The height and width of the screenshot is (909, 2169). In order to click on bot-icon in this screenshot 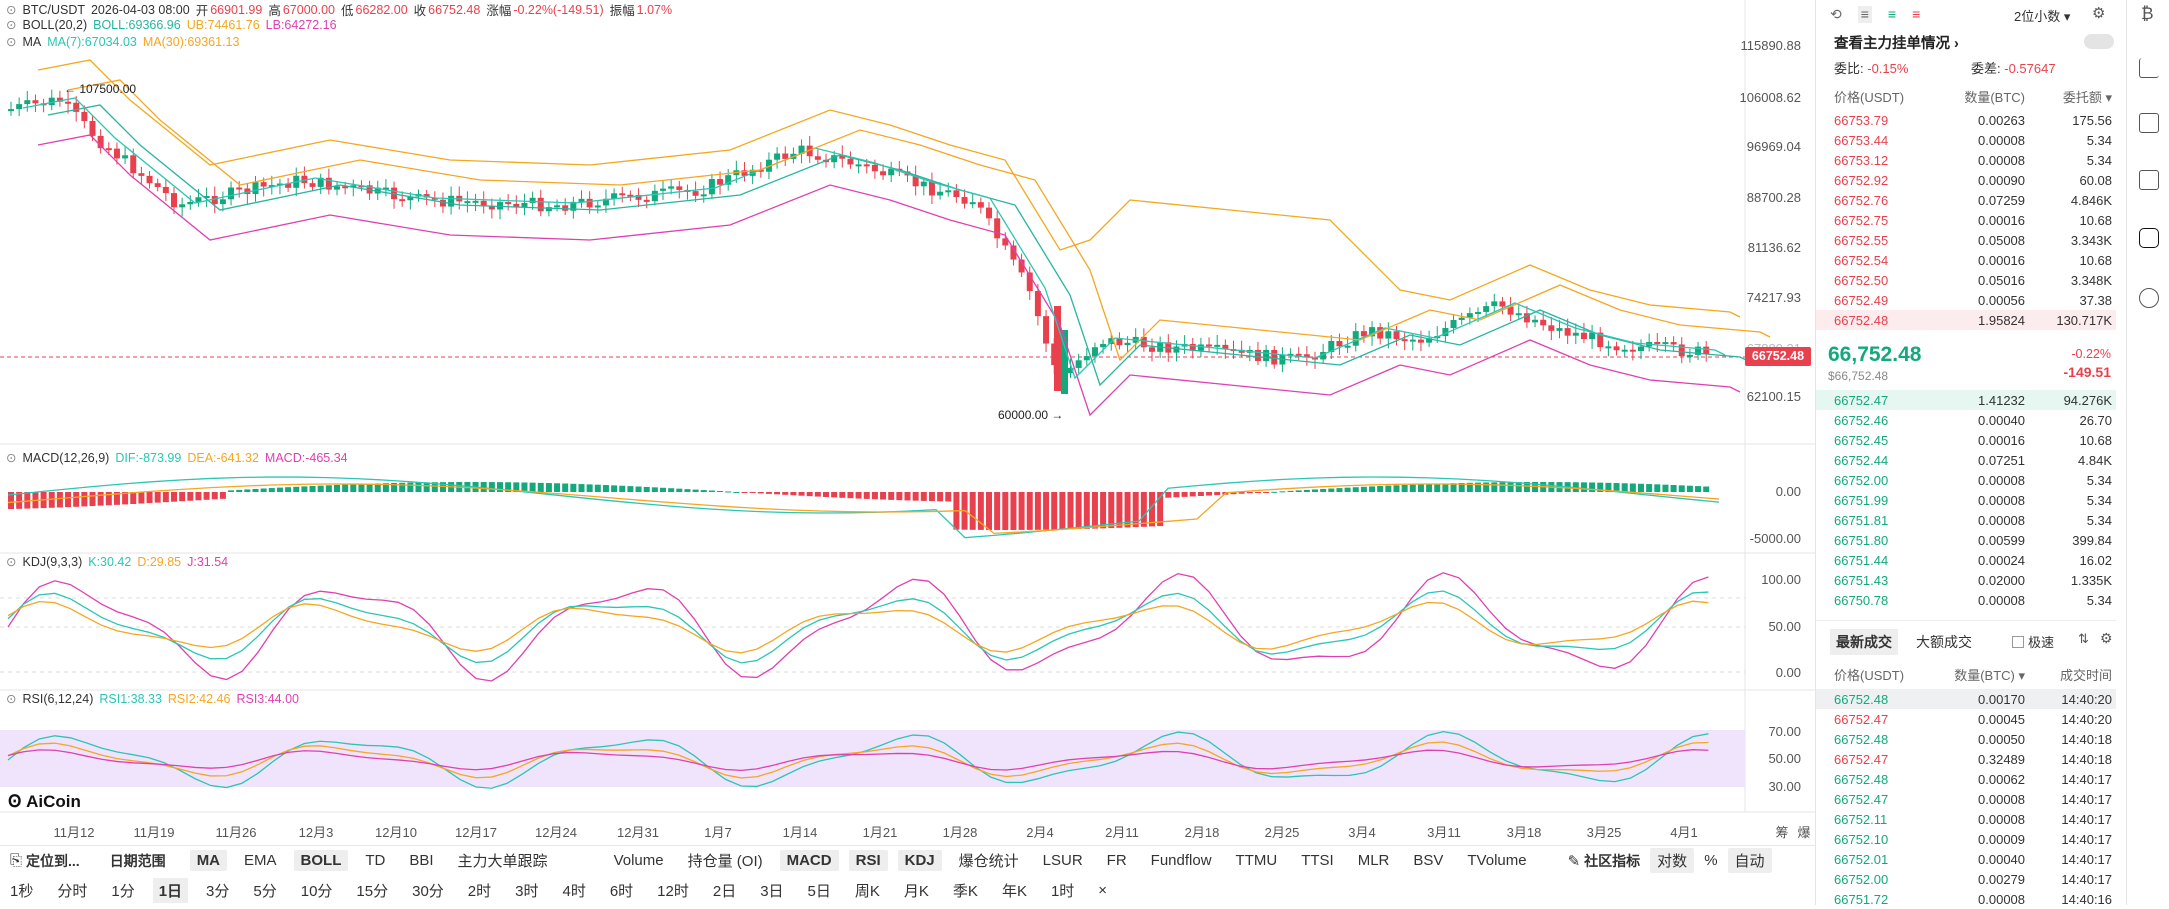, I will do `click(2149, 238)`.